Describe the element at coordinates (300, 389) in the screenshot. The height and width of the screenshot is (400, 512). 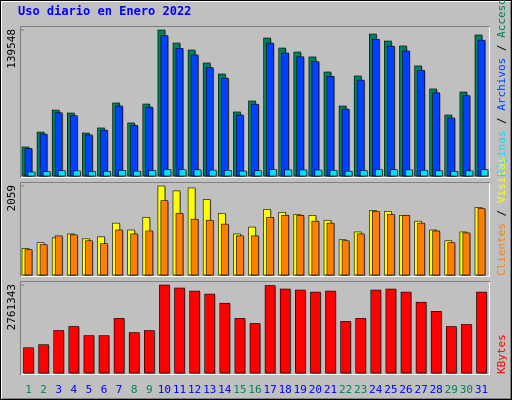
I see `x-tick-label: 19` at that location.